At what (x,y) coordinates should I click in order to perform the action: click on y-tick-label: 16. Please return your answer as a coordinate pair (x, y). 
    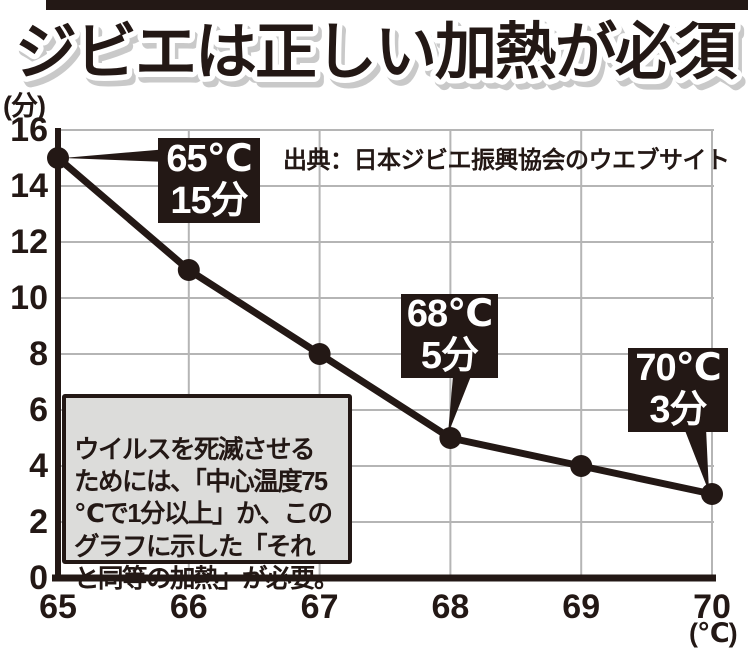
    Looking at the image, I should click on (29, 130).